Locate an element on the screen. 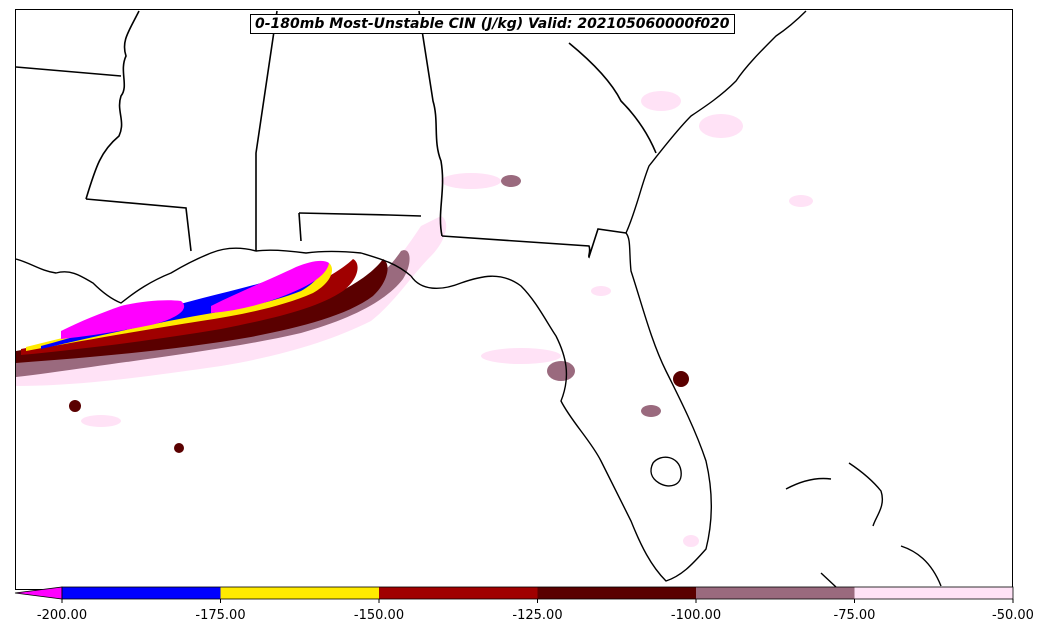 The height and width of the screenshot is (633, 1044). colorbar-tick-label: -150.00 is located at coordinates (379, 615).